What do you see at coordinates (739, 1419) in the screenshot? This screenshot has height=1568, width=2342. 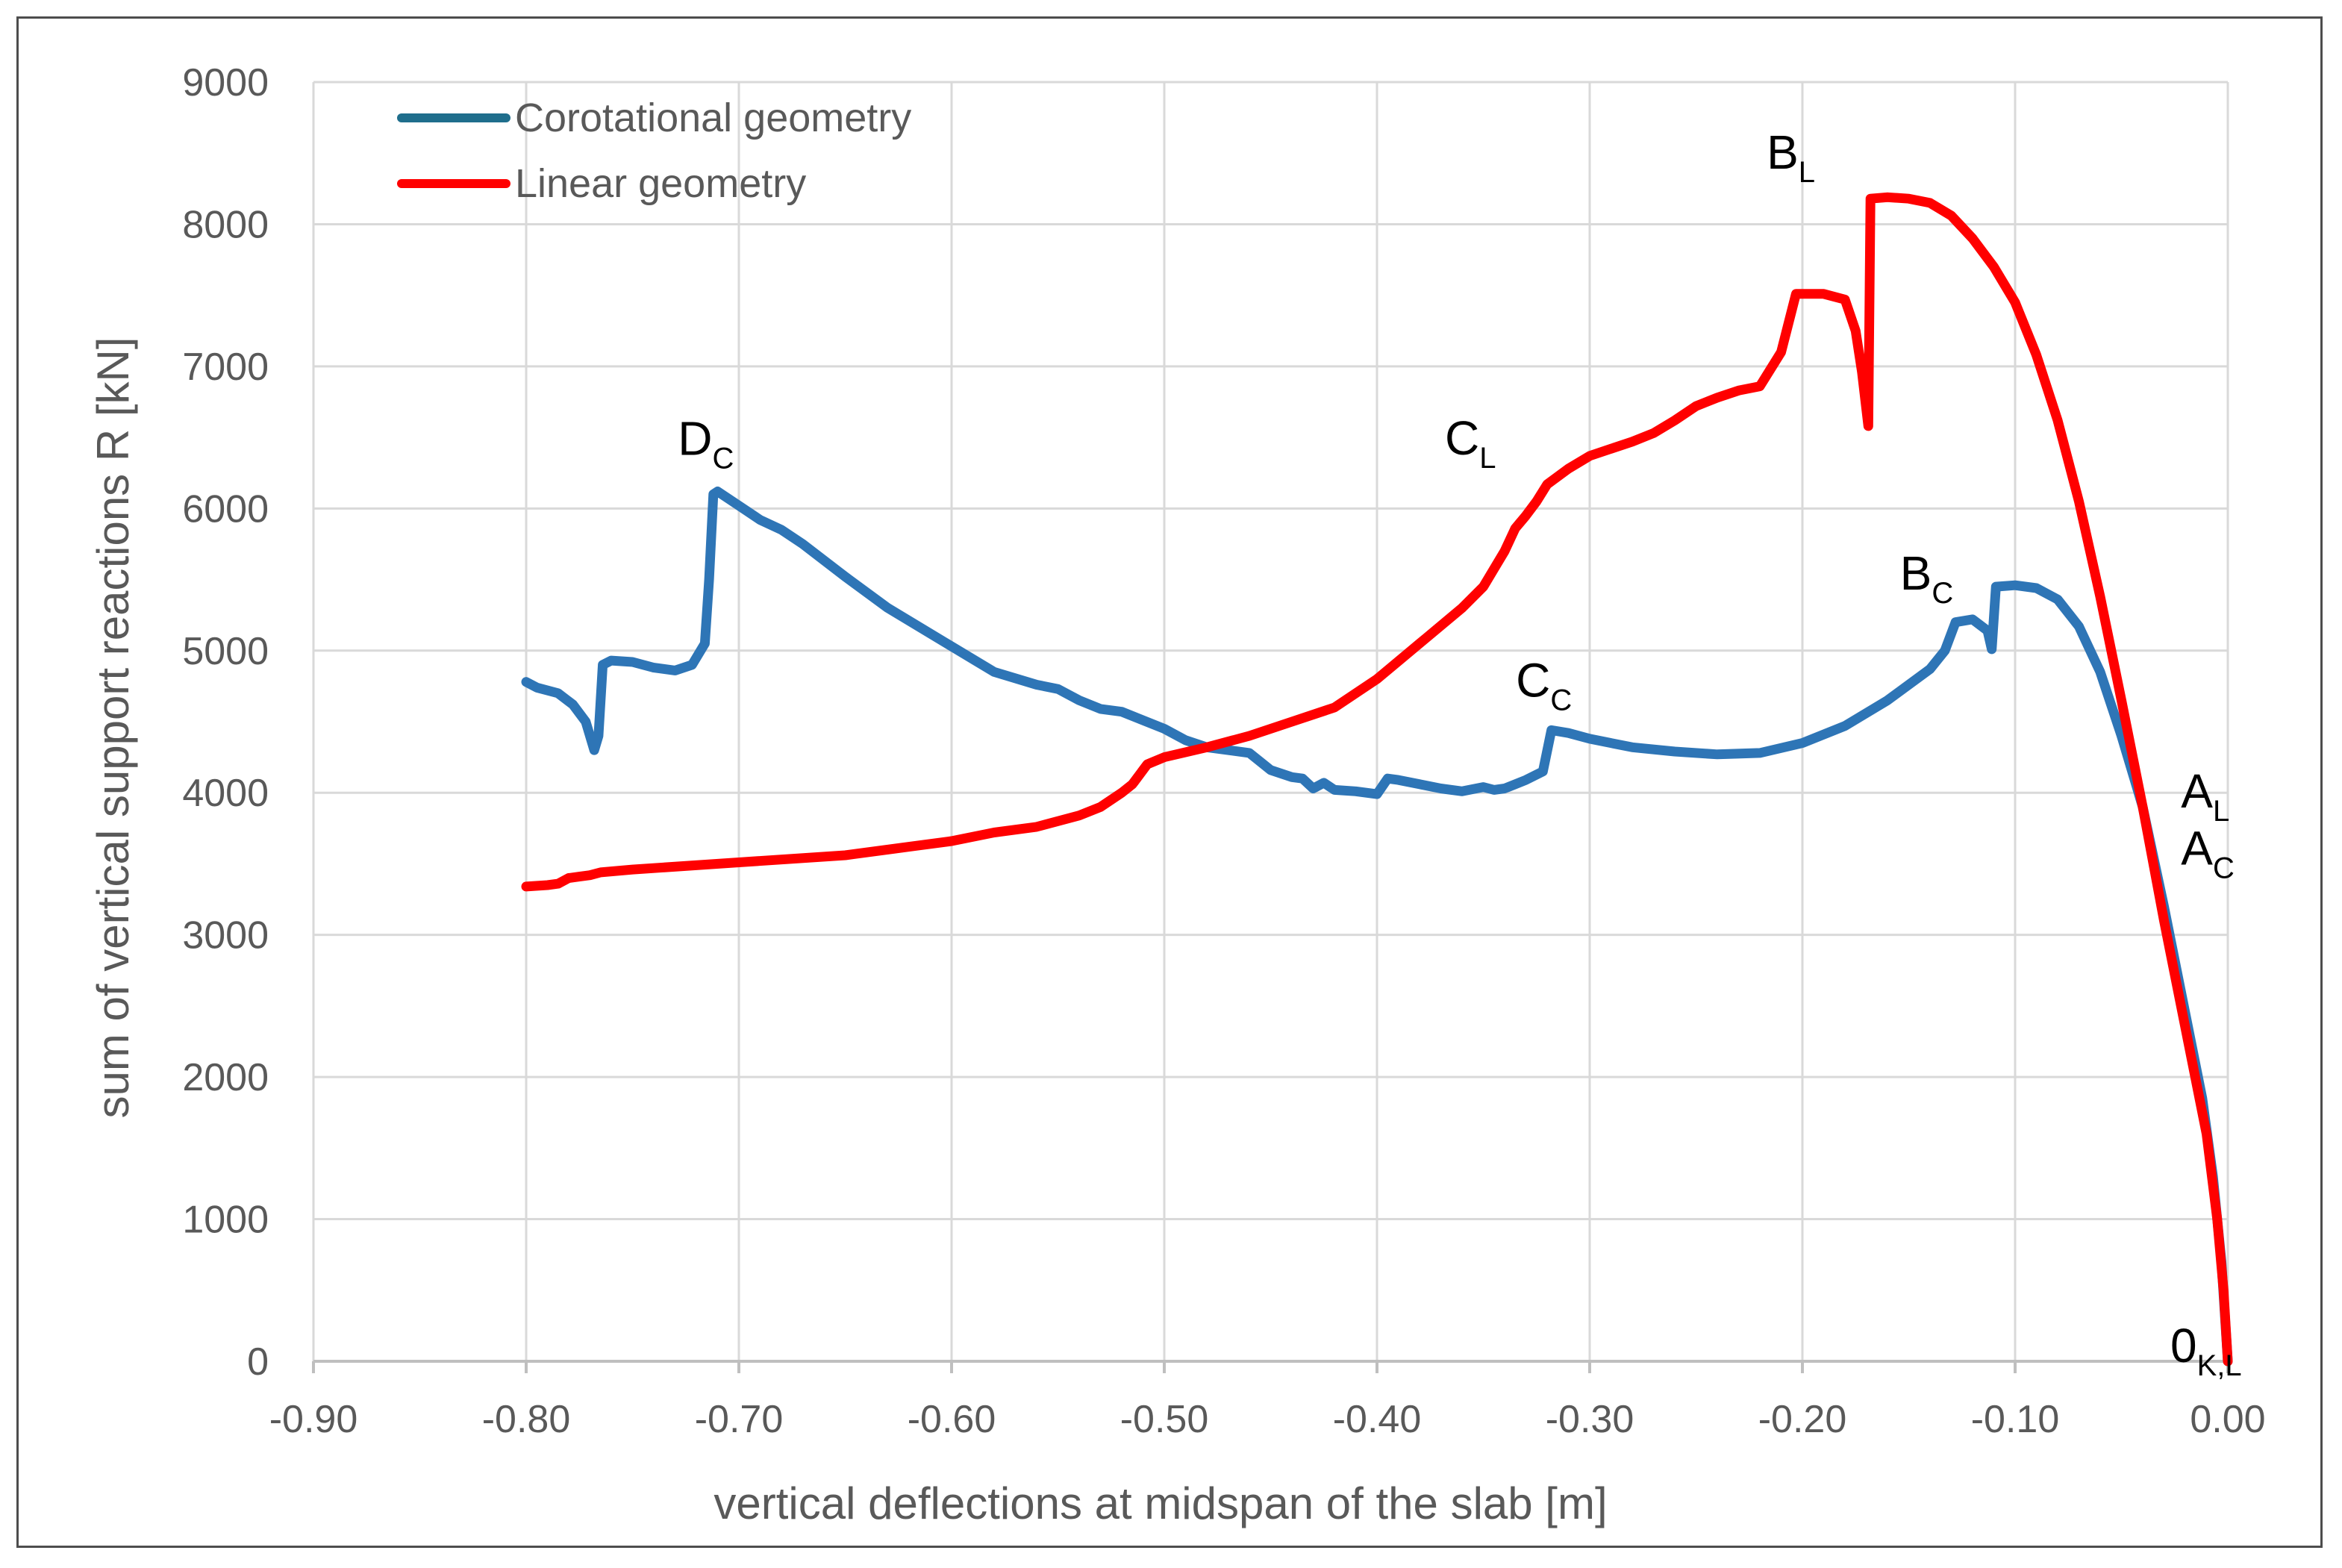 I see `x-tick-label: -0.70` at bounding box center [739, 1419].